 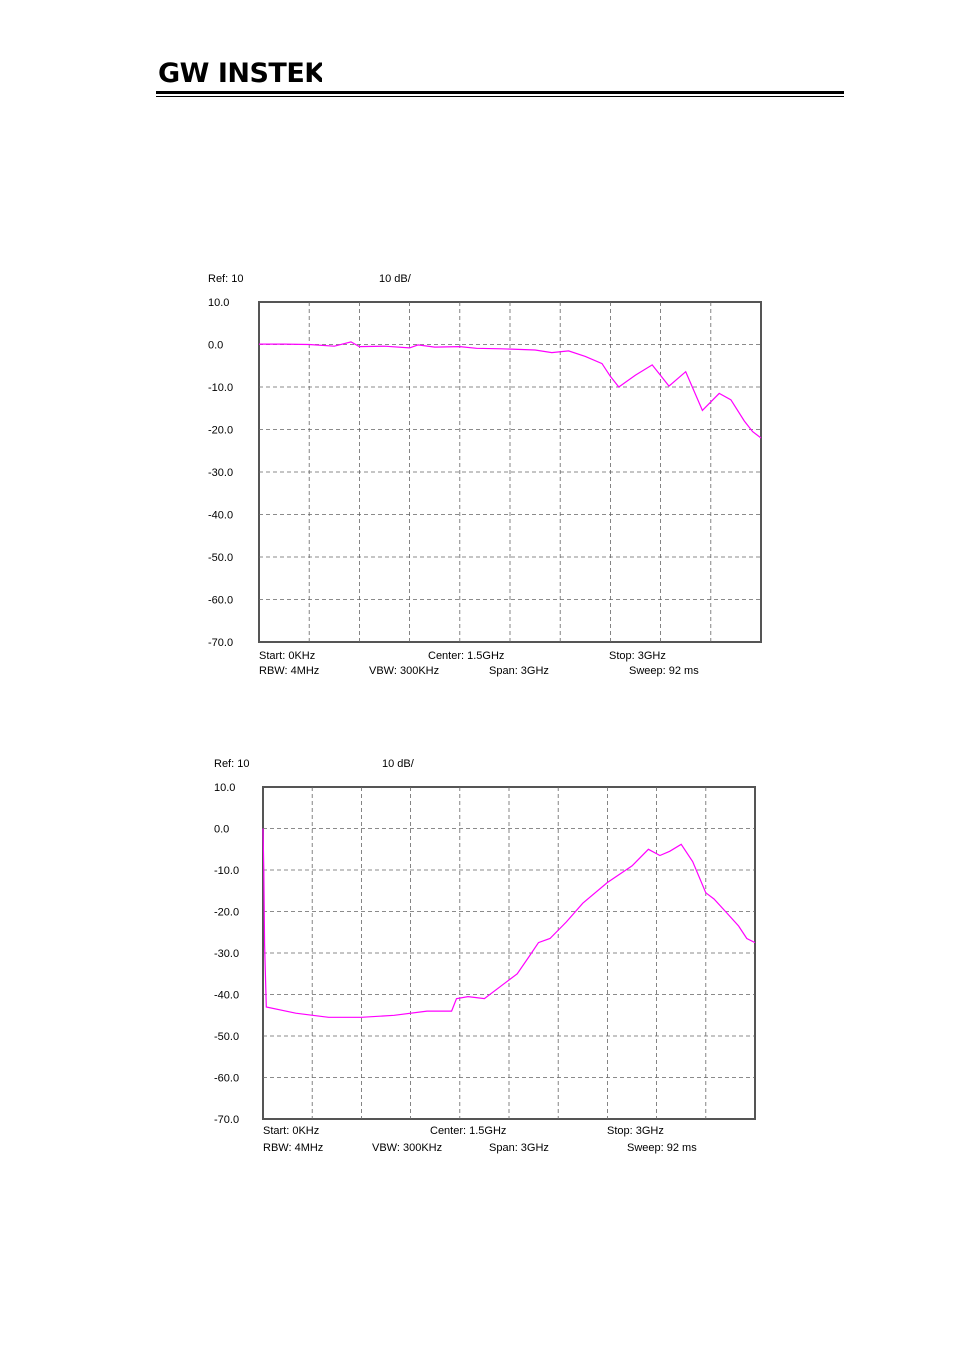 What do you see at coordinates (500, 96) in the screenshot?
I see `header-rule-thin` at bounding box center [500, 96].